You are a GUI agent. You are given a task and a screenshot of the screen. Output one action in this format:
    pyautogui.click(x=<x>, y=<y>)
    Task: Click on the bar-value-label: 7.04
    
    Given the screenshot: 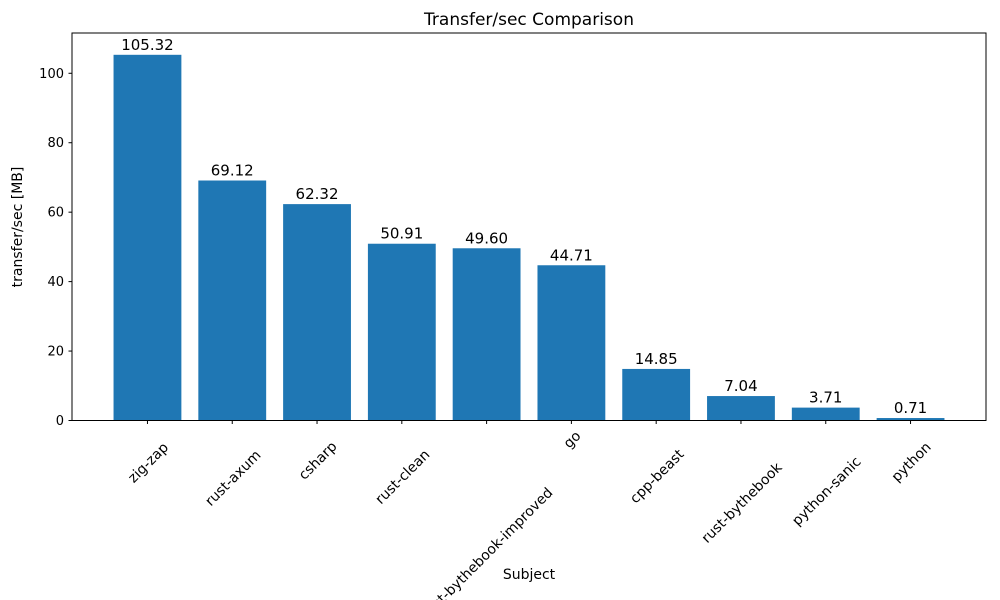 What is the action you would take?
    pyautogui.click(x=740, y=386)
    